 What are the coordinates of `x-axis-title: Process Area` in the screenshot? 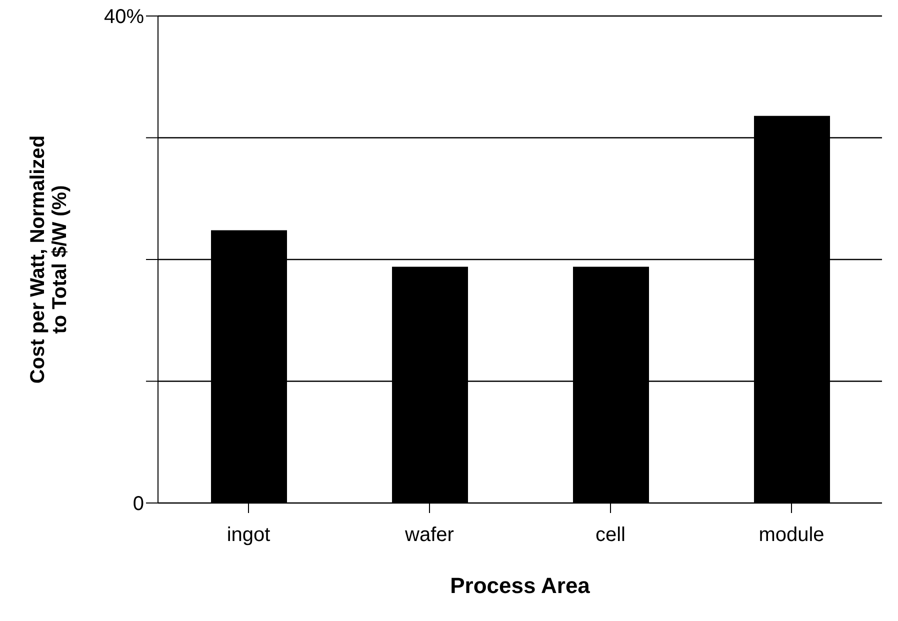 It's located at (520, 585).